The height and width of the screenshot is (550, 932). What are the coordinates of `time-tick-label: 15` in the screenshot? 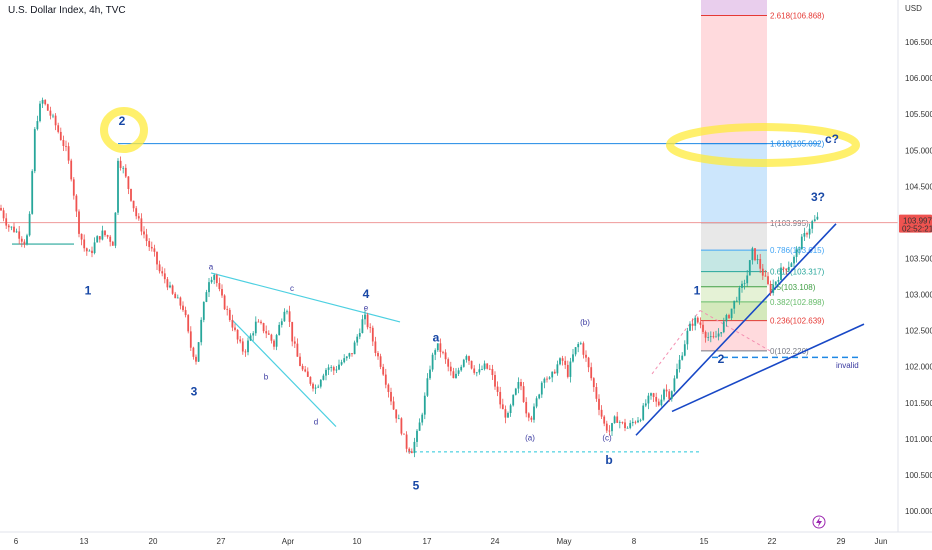 It's located at (704, 541).